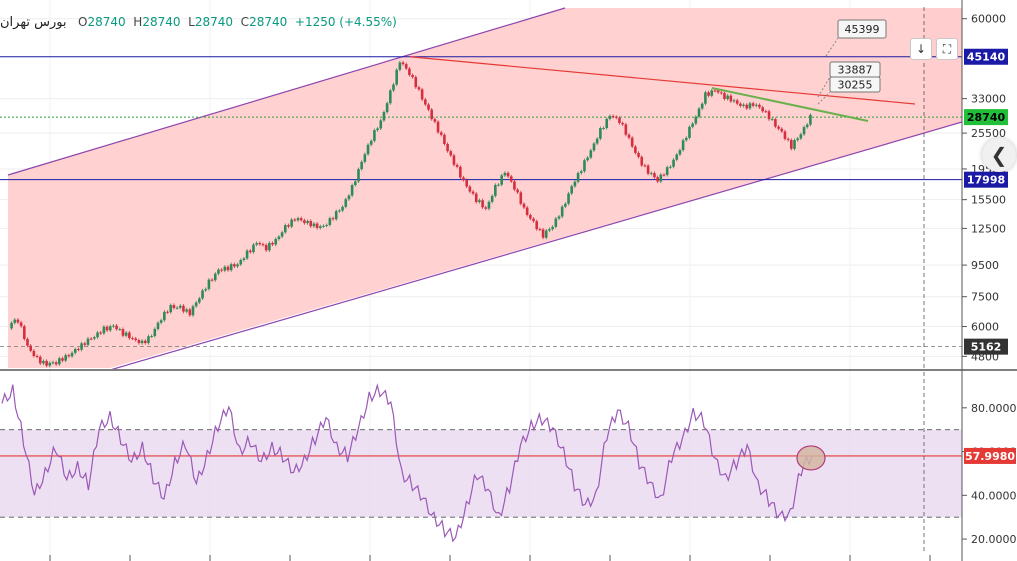 This screenshot has width=1017, height=561. What do you see at coordinates (990, 256) in the screenshot?
I see `price-badges: 45140 28740 17998 5162 57.9980` at bounding box center [990, 256].